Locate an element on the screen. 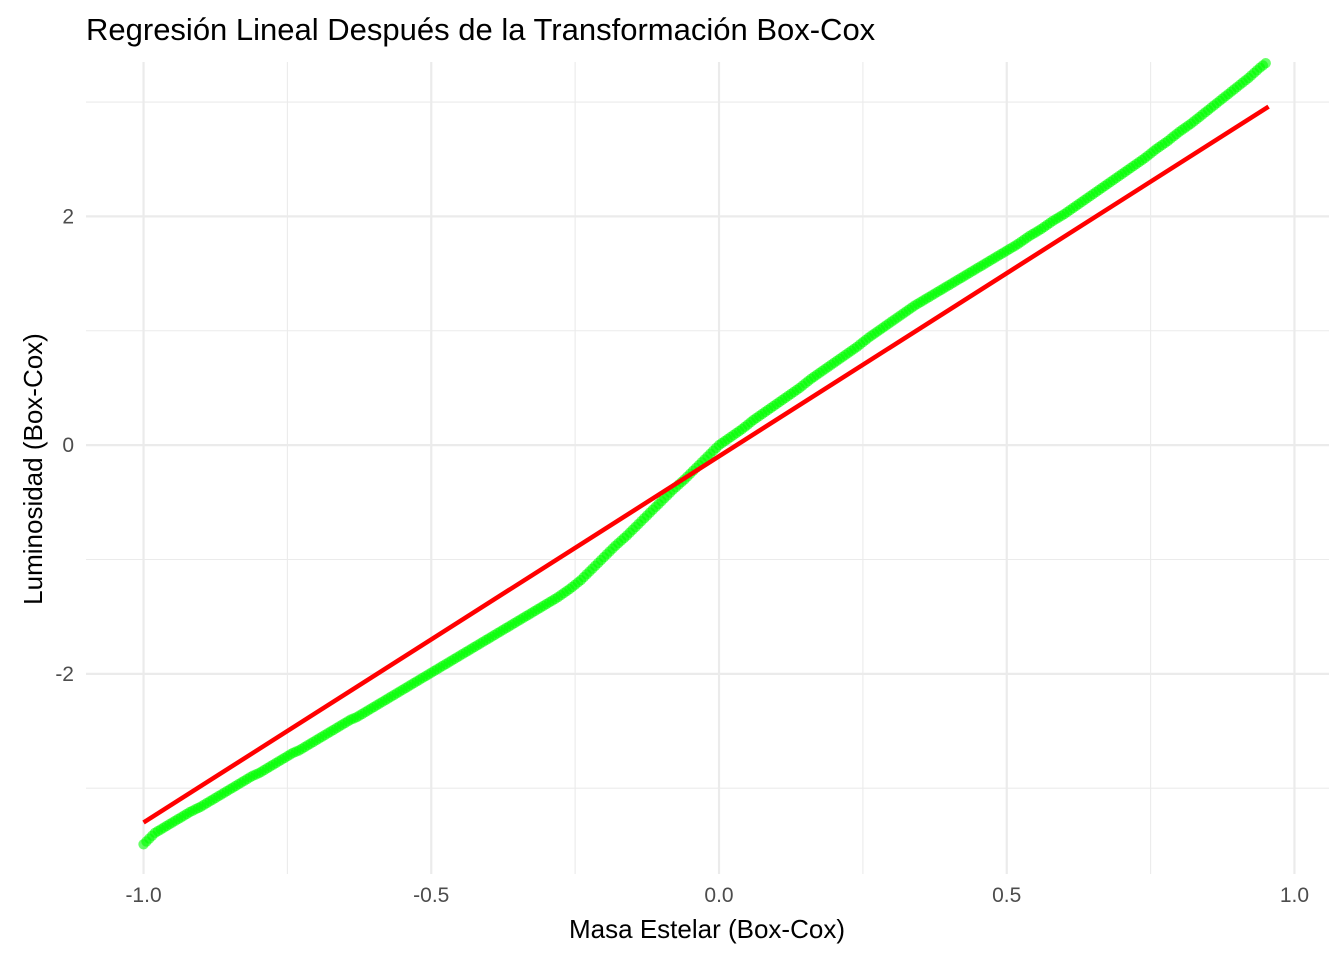 The width and height of the screenshot is (1344, 960). y-tick-label: 2 is located at coordinates (68, 216).